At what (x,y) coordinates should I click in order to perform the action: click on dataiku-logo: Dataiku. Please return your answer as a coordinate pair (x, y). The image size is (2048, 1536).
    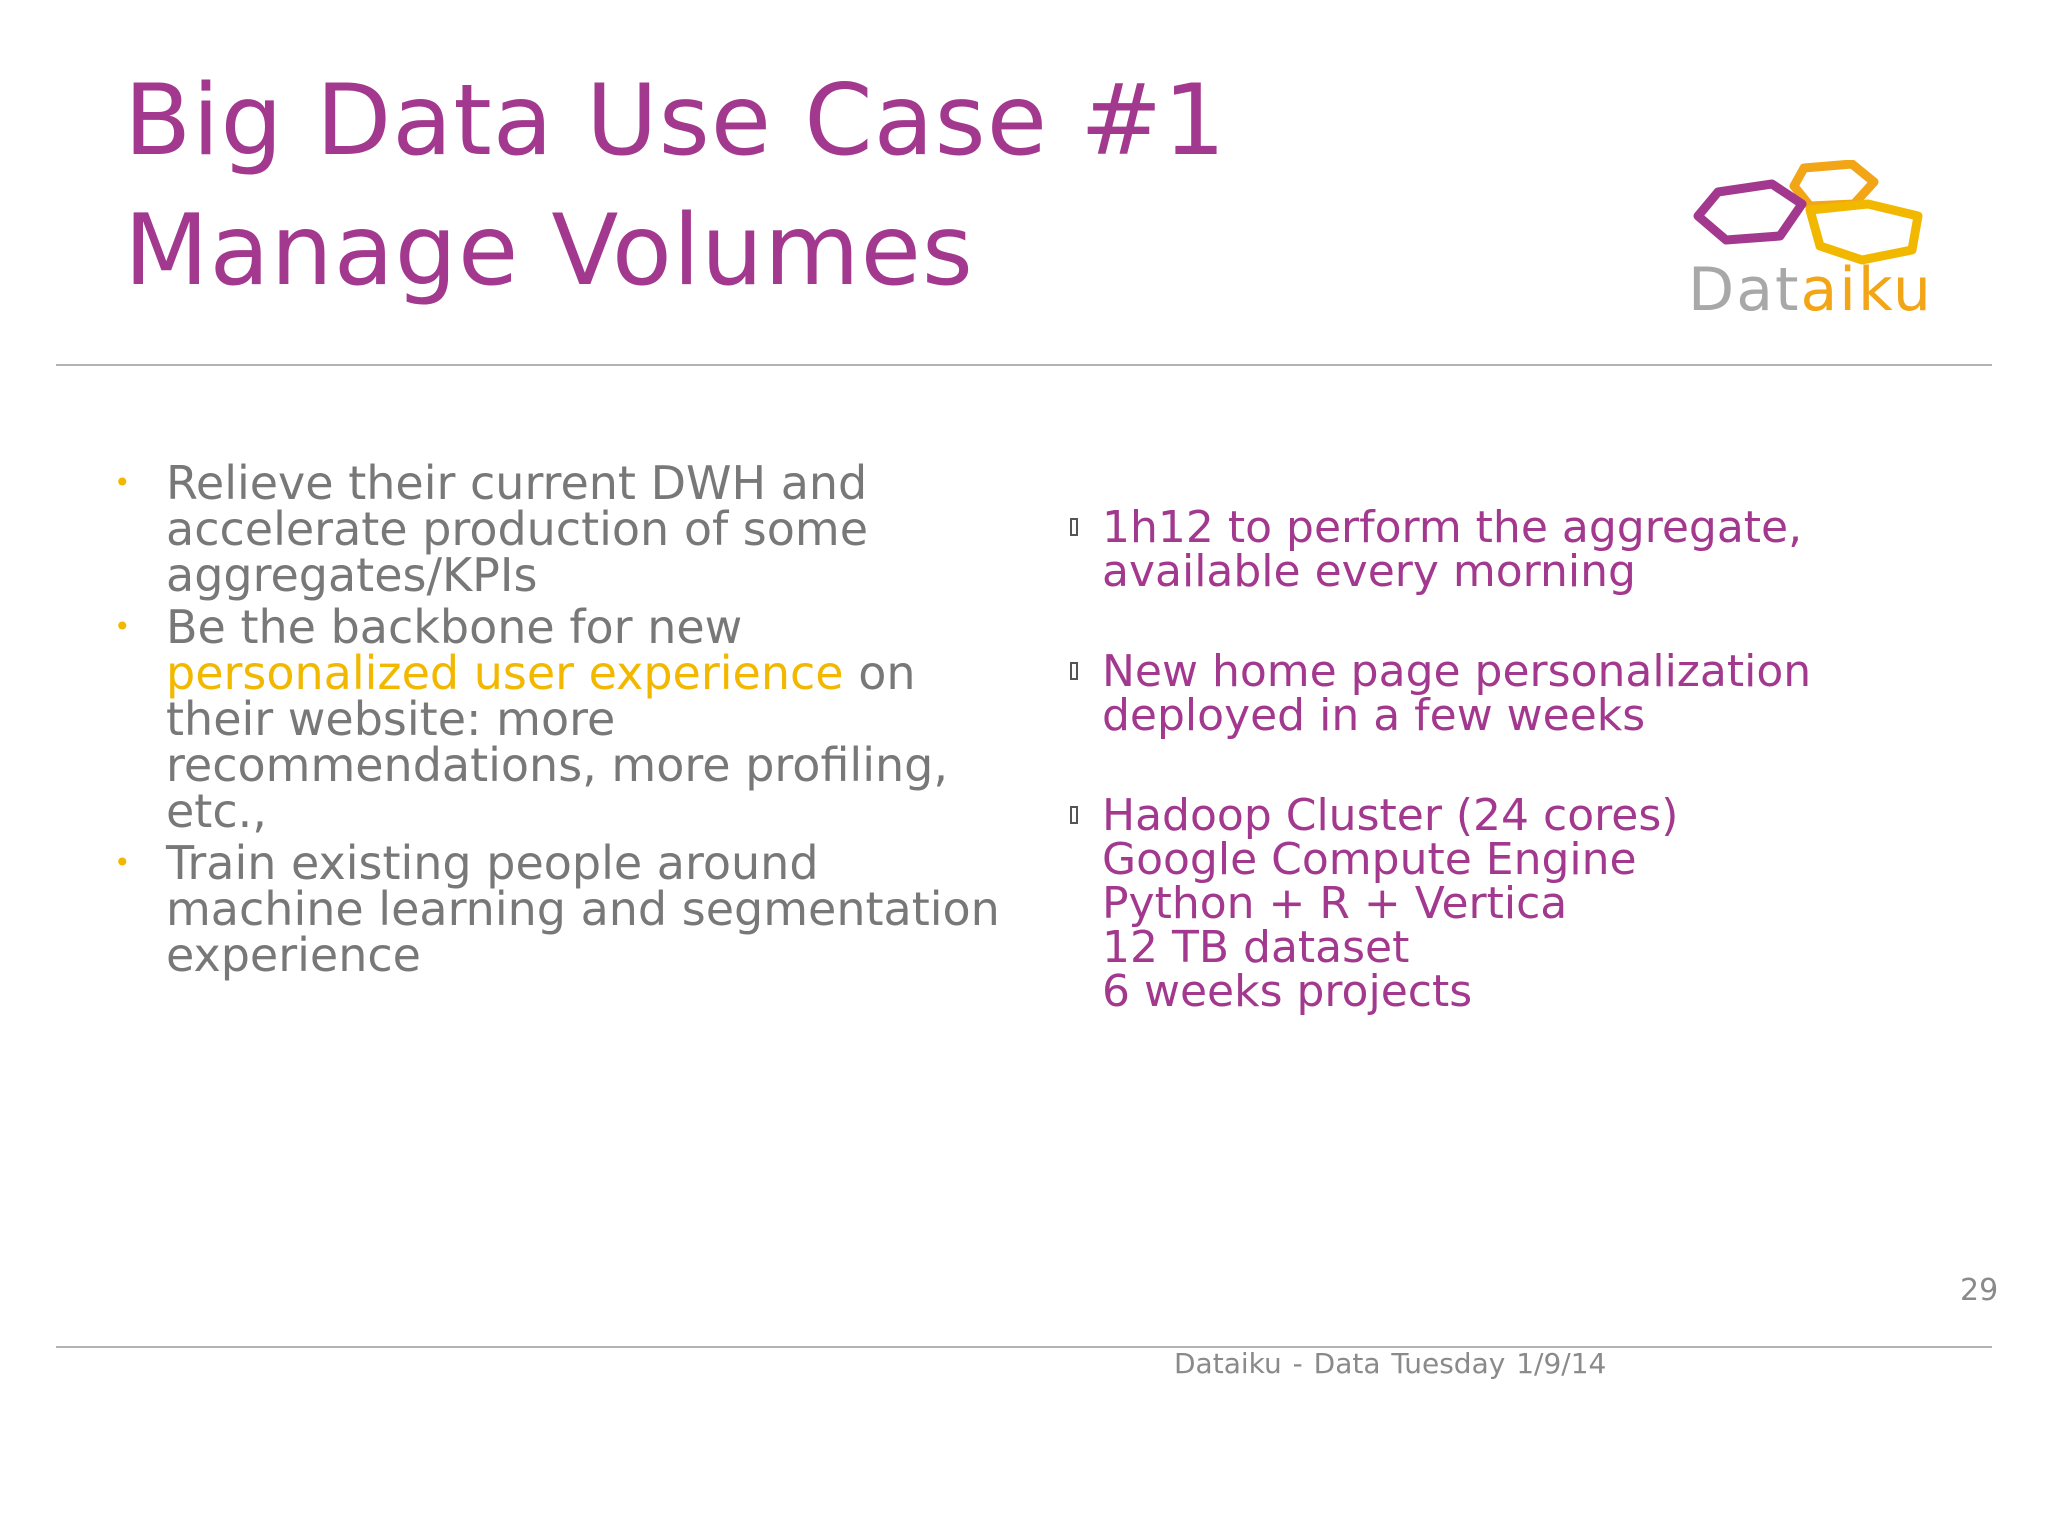
    Looking at the image, I should click on (1829, 245).